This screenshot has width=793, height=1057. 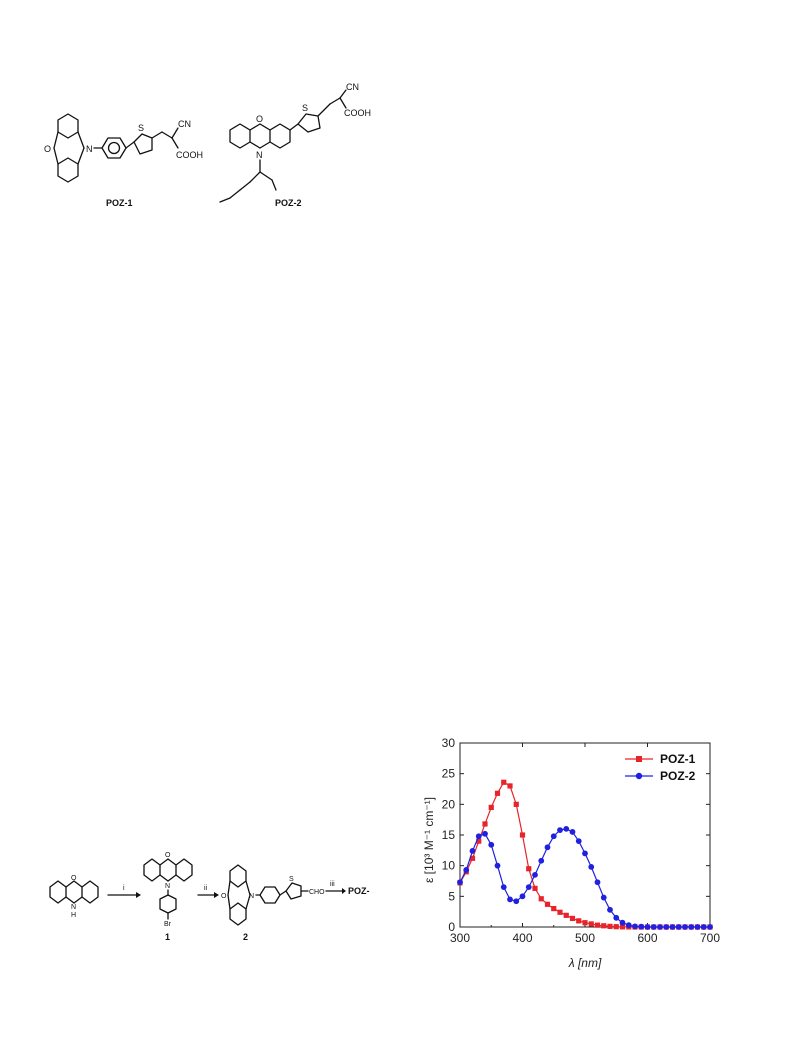 I want to click on scheme-step-i: i, so click(x=124, y=888).